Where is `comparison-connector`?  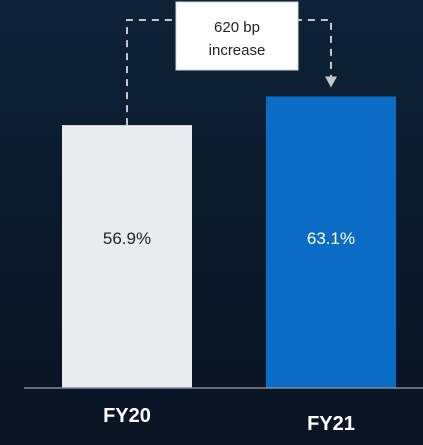
comparison-connector is located at coordinates (231, 72).